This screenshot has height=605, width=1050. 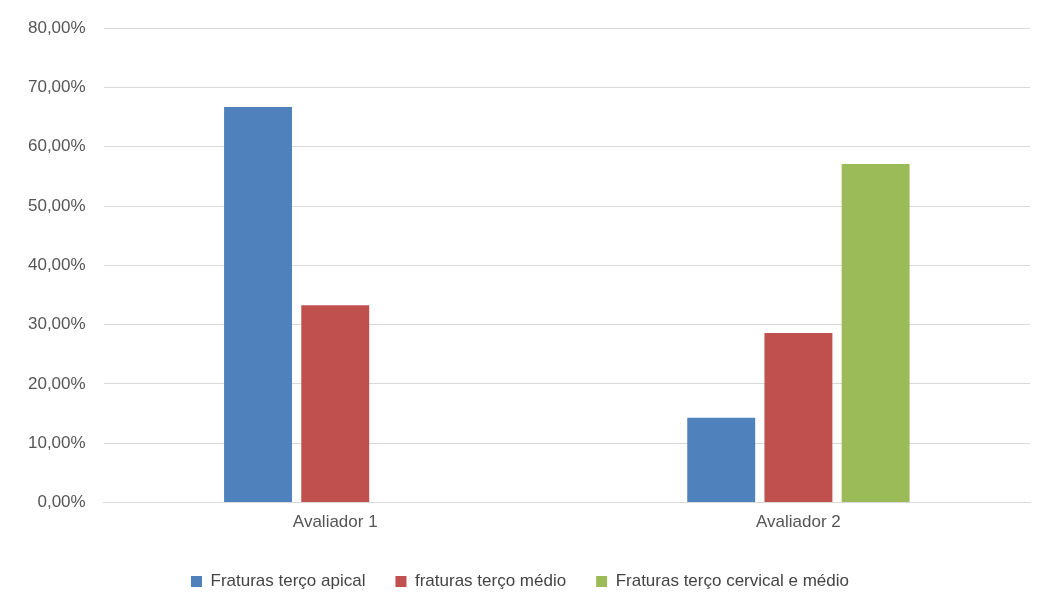 What do you see at coordinates (56, 324) in the screenshot?
I see `y-tick-label: 30,00%` at bounding box center [56, 324].